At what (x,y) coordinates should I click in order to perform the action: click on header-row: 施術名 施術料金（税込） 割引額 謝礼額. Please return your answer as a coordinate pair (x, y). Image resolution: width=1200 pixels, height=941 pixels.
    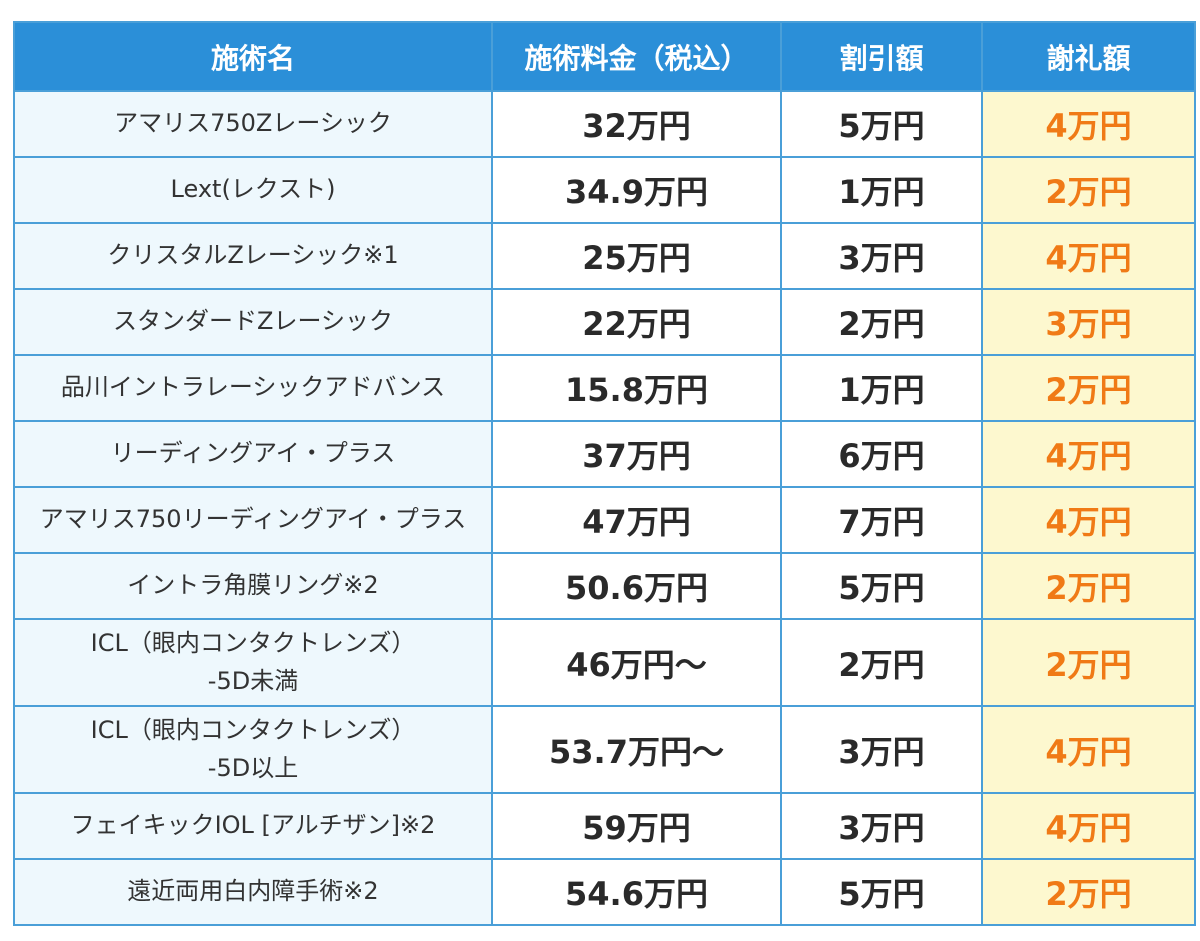
    Looking at the image, I should click on (604, 56).